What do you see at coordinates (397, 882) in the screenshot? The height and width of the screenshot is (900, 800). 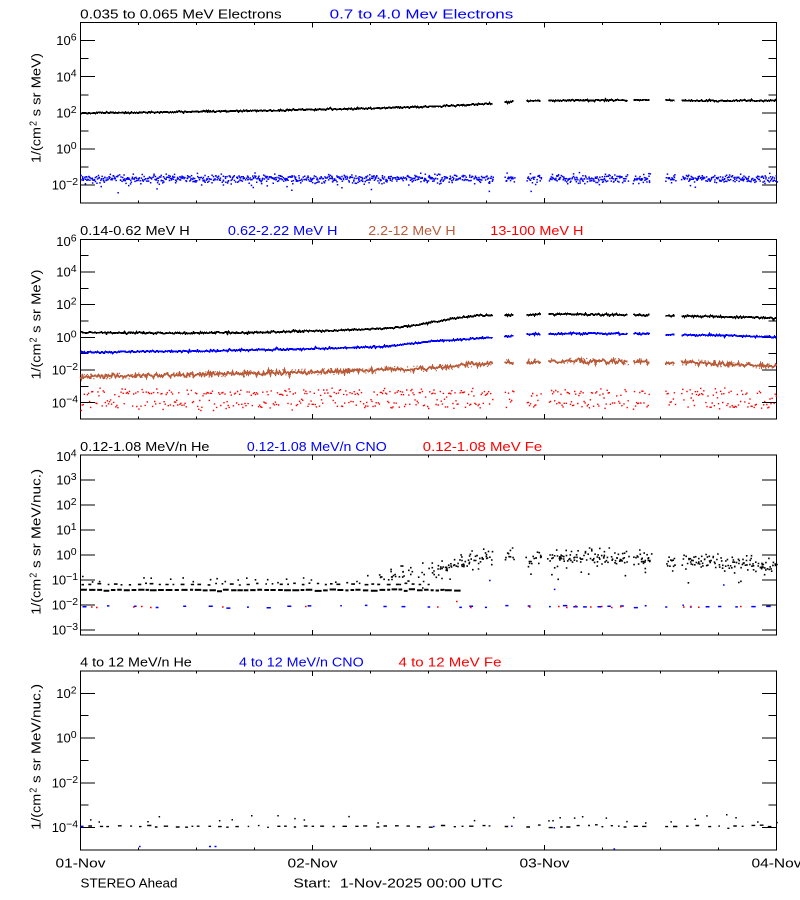 I see `svg-text: Start: 1-Nov-2025 00:00 UTC` at bounding box center [397, 882].